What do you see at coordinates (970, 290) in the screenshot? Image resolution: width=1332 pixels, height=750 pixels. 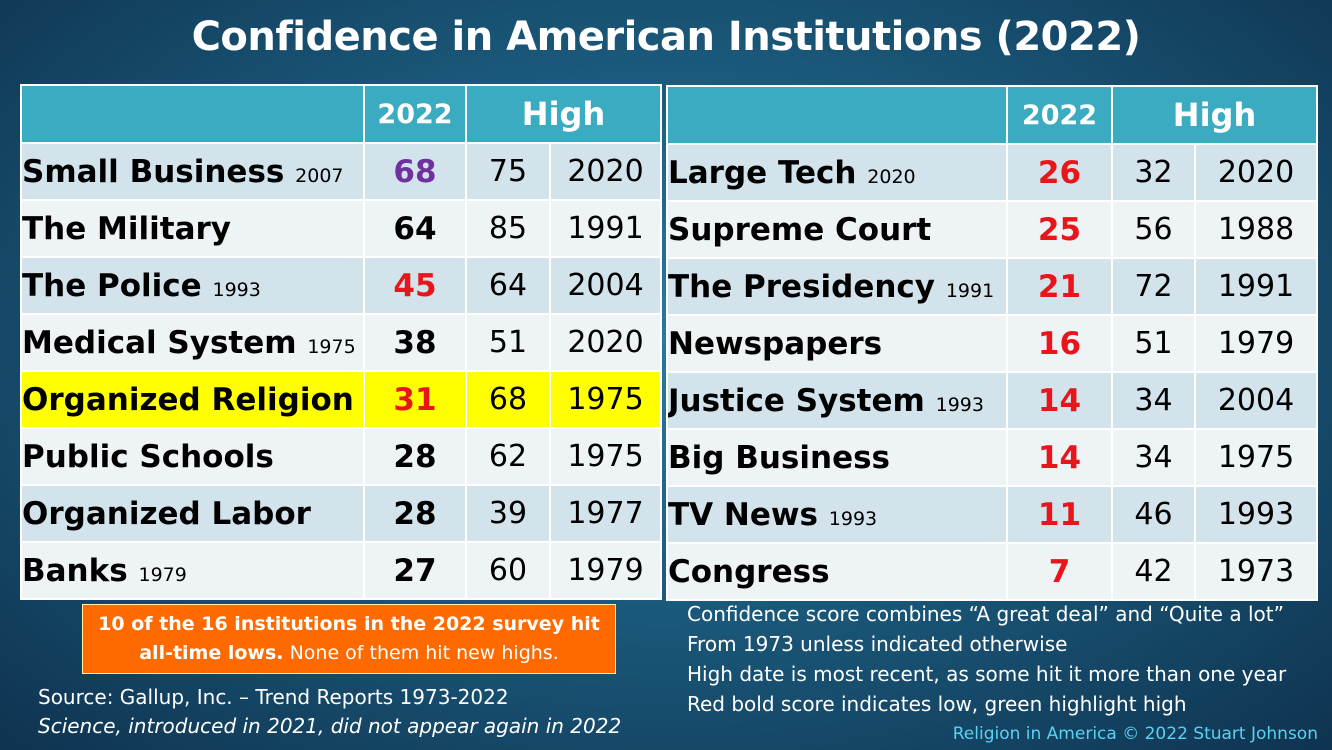 I see `since-year: 1991` at bounding box center [970, 290].